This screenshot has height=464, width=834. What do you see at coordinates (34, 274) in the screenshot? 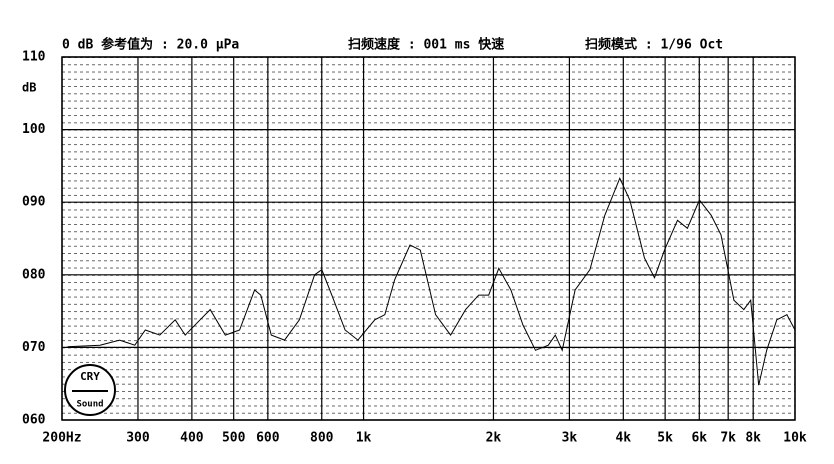
I see `y-tick-label: 080` at bounding box center [34, 274].